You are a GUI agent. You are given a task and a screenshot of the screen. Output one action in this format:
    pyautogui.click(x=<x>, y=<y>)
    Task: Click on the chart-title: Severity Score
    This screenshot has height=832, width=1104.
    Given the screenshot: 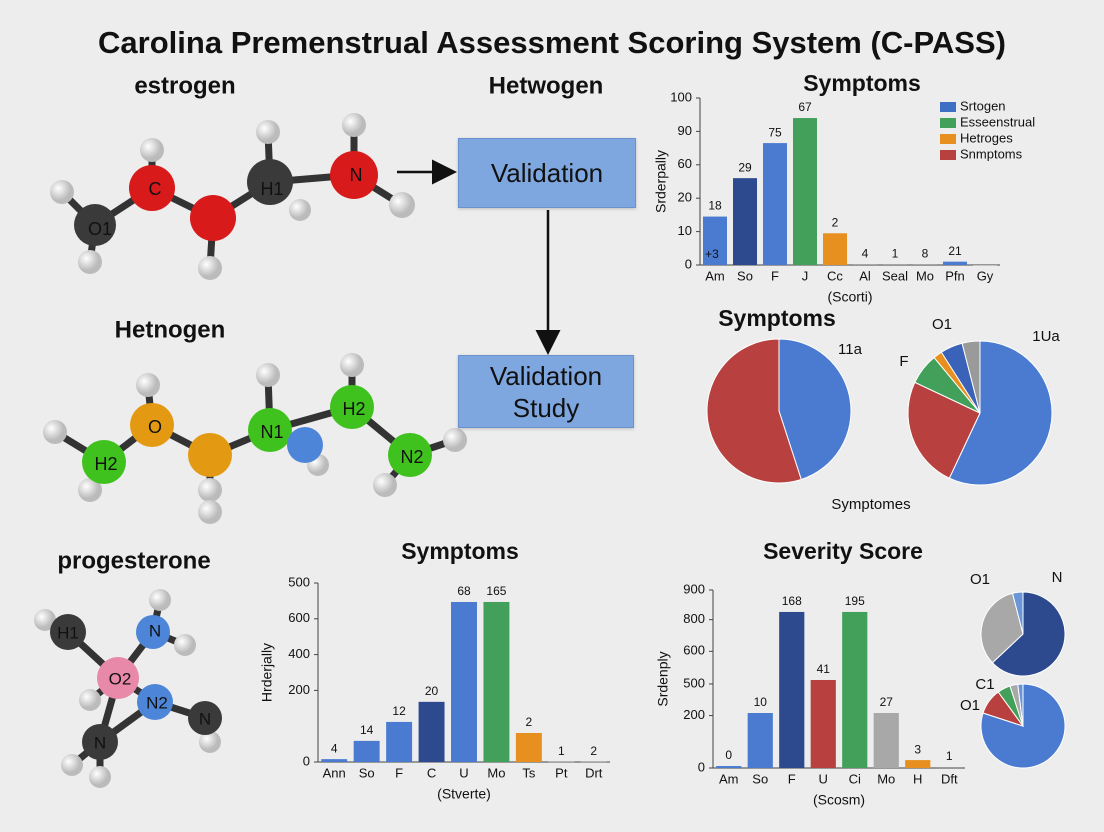 What is the action you would take?
    pyautogui.click(x=843, y=551)
    